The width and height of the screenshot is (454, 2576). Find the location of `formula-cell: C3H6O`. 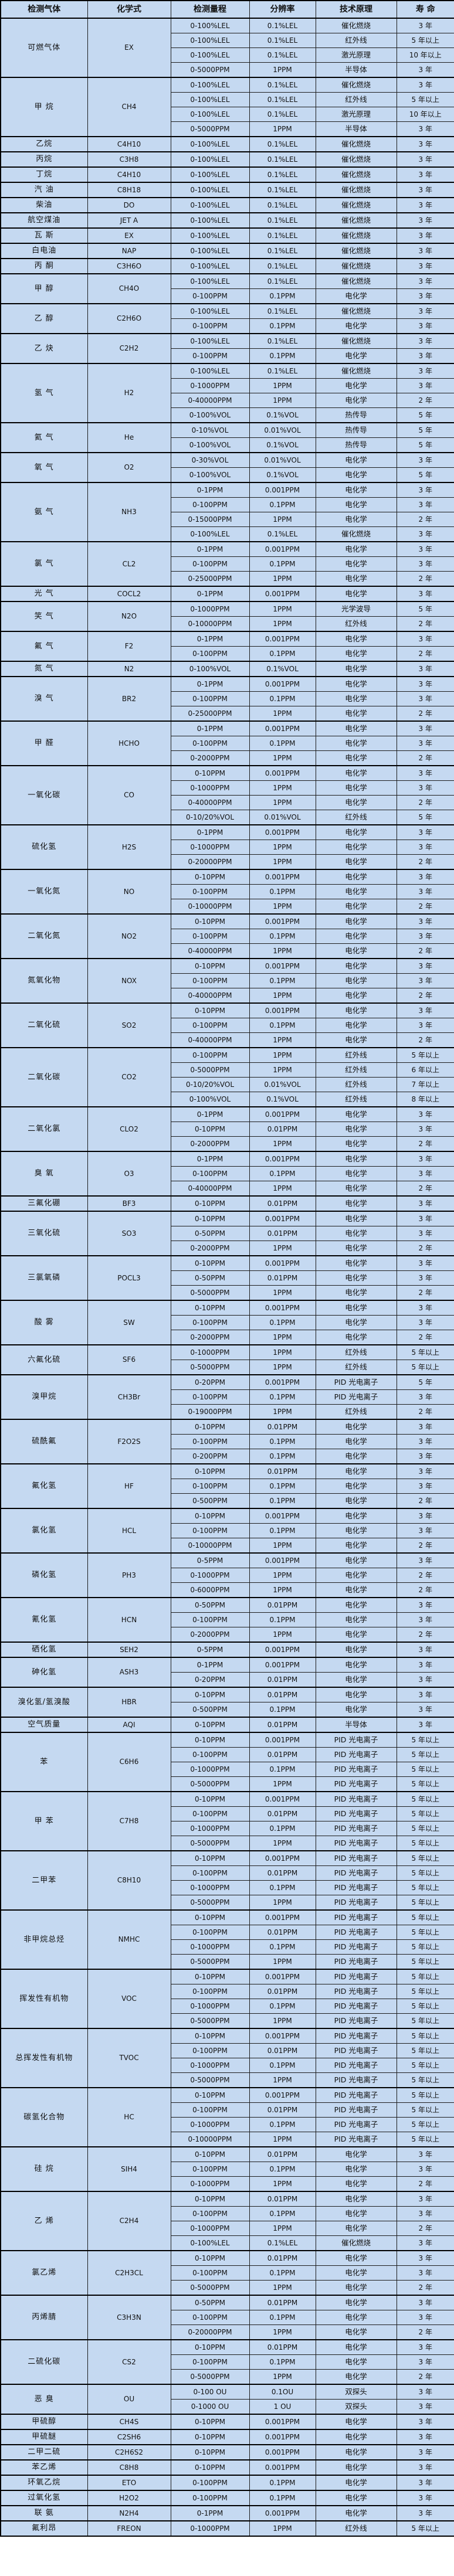

formula-cell: C3H6O is located at coordinates (129, 266).